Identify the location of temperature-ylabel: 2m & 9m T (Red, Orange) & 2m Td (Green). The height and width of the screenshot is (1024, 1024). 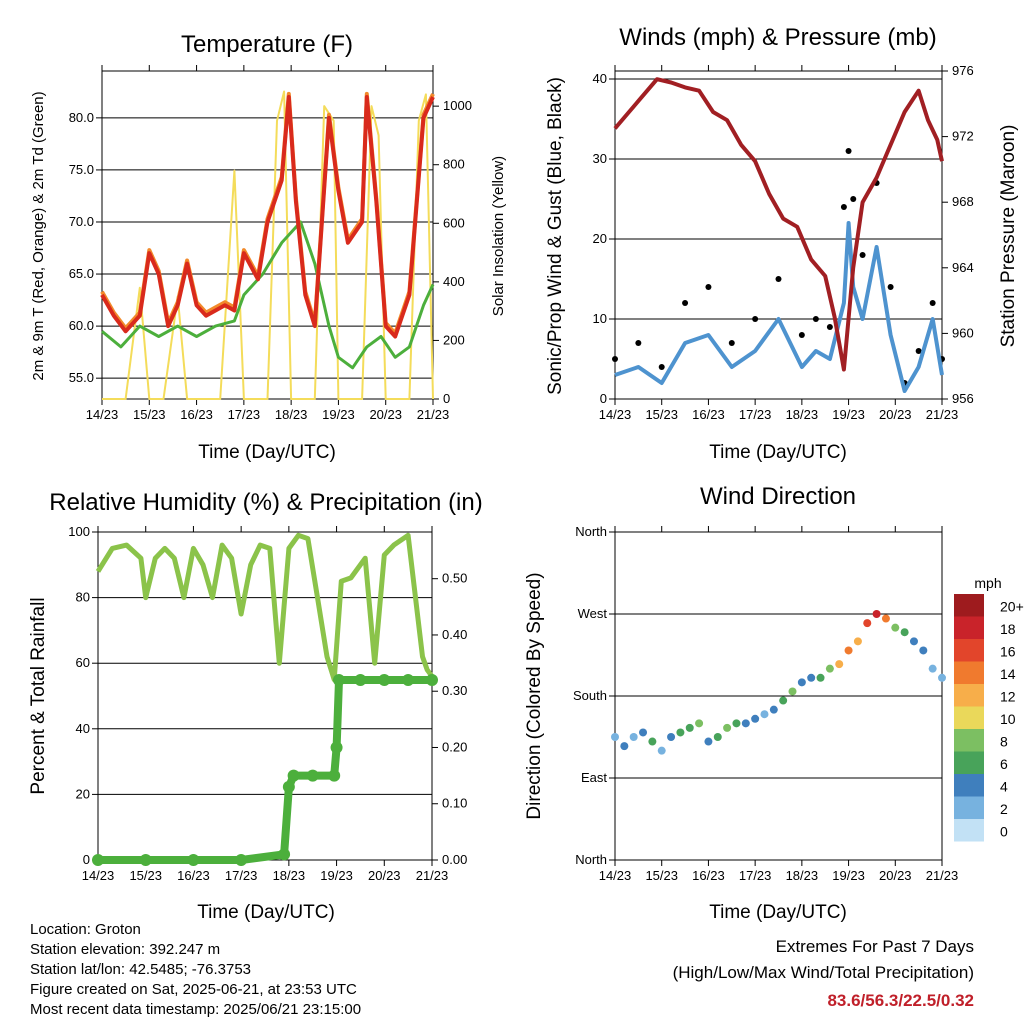
(38, 235).